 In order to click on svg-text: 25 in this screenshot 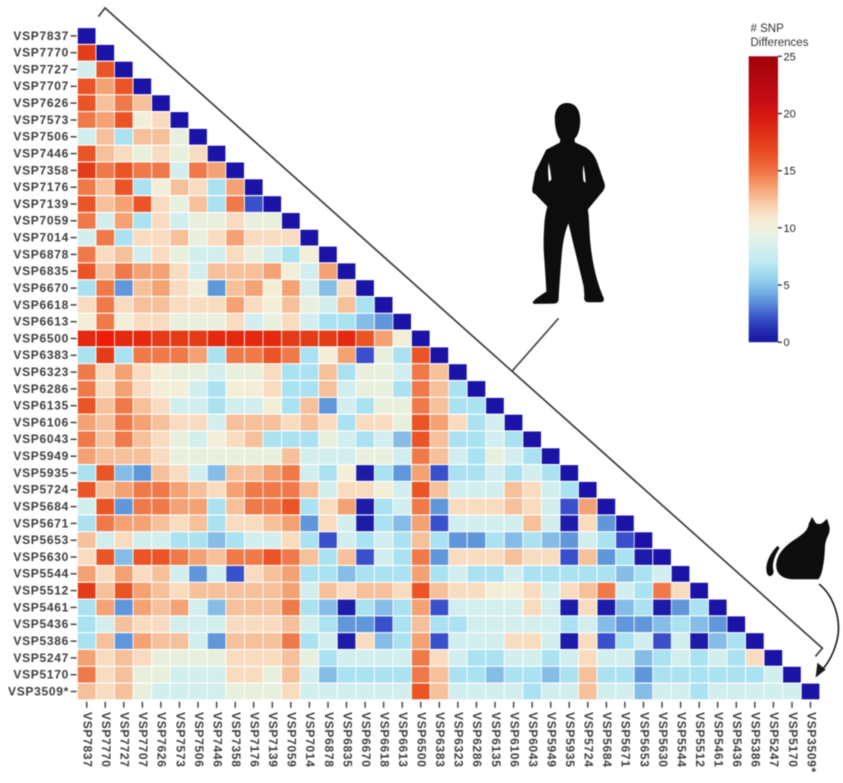, I will do `click(790, 57)`.